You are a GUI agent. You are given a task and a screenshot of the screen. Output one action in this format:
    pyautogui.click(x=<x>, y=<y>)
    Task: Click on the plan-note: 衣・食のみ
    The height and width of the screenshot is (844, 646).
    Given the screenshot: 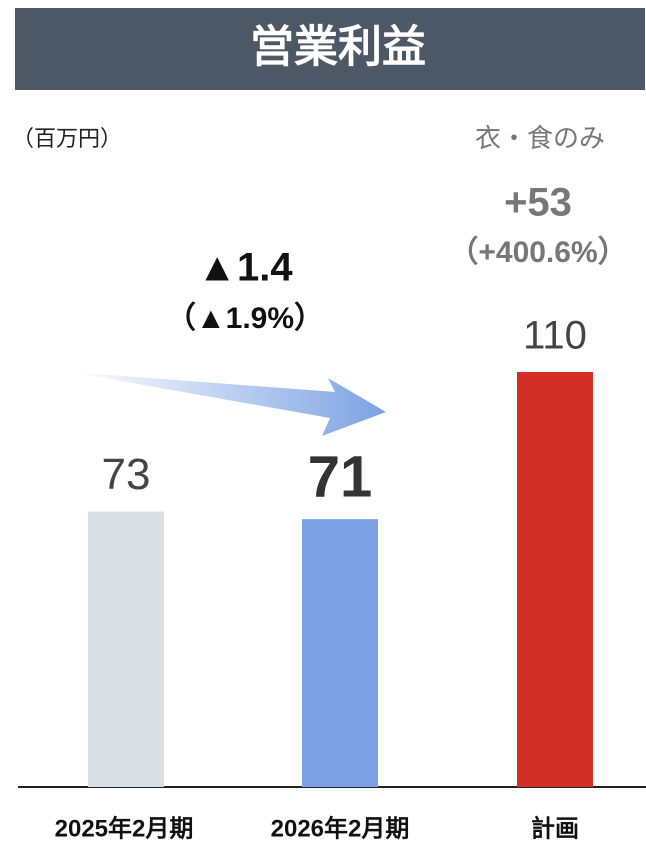 What is the action you would take?
    pyautogui.click(x=540, y=138)
    